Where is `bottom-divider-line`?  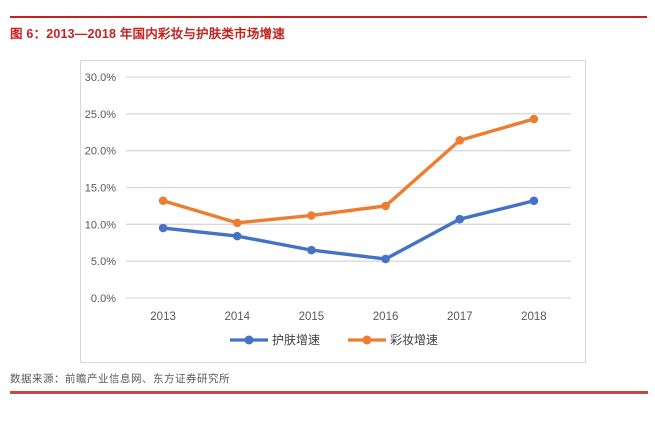 bottom-divider-line is located at coordinates (329, 392).